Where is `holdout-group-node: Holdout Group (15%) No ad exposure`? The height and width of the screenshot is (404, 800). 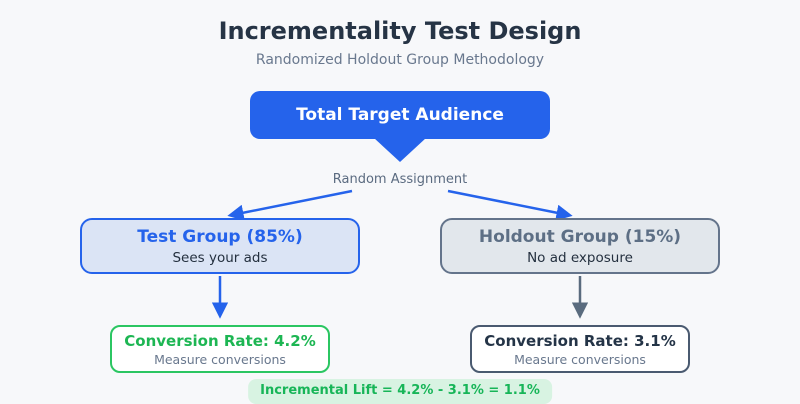
holdout-group-node: Holdout Group (15%) No ad exposure is located at coordinates (580, 246).